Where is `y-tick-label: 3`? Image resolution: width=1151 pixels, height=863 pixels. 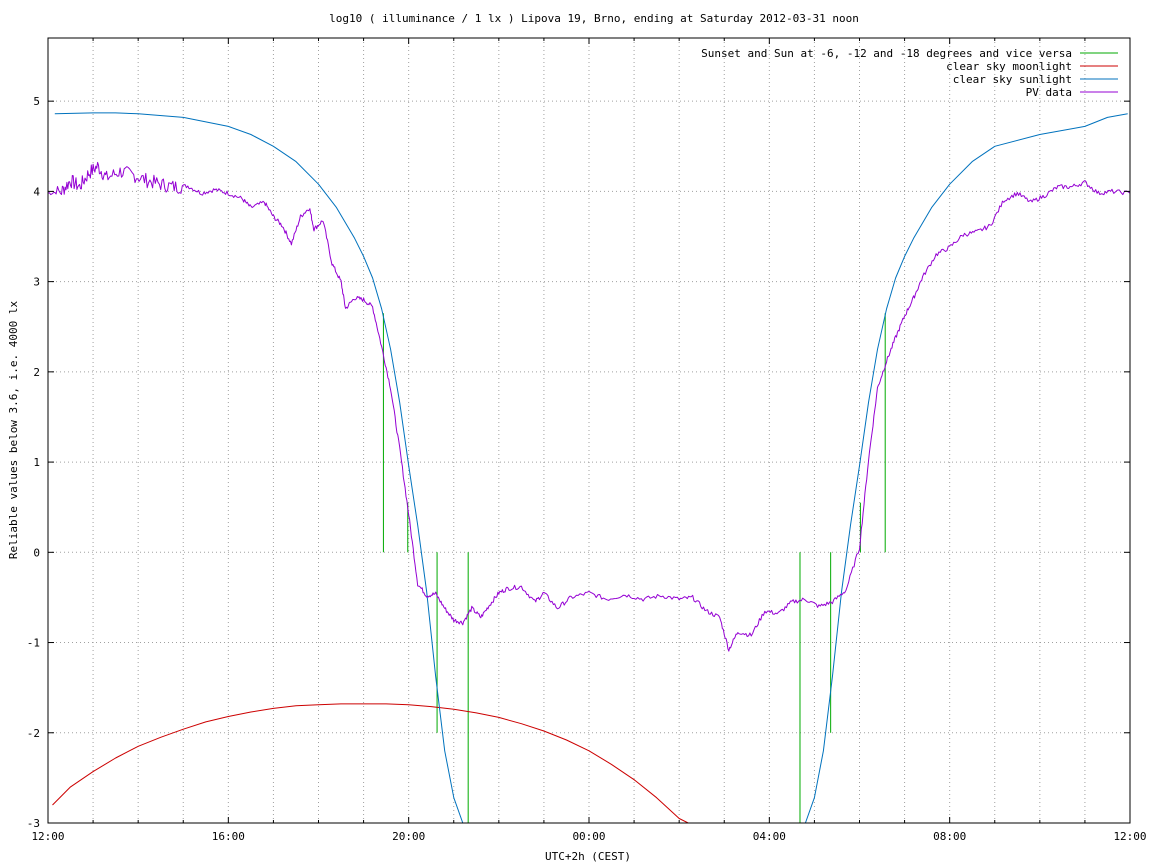 y-tick-label: 3 is located at coordinates (36, 282).